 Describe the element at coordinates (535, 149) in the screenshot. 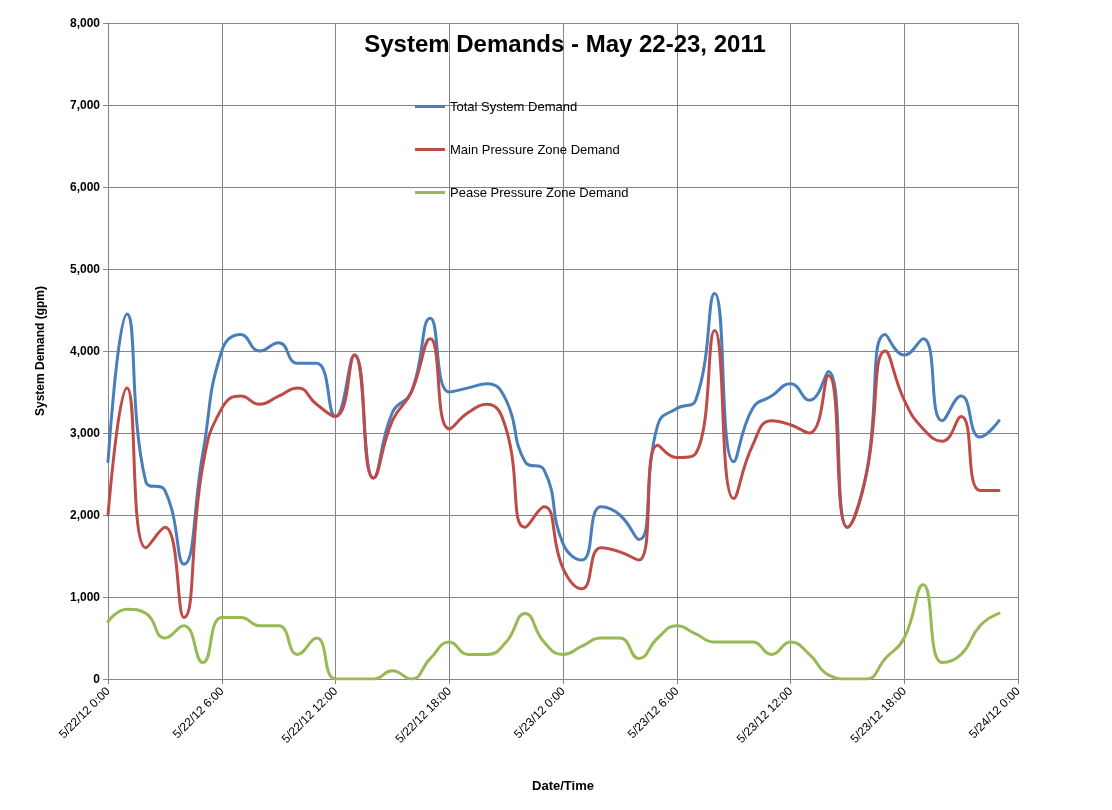

I see `legend-label: Main Pressure Zone Demand` at that location.